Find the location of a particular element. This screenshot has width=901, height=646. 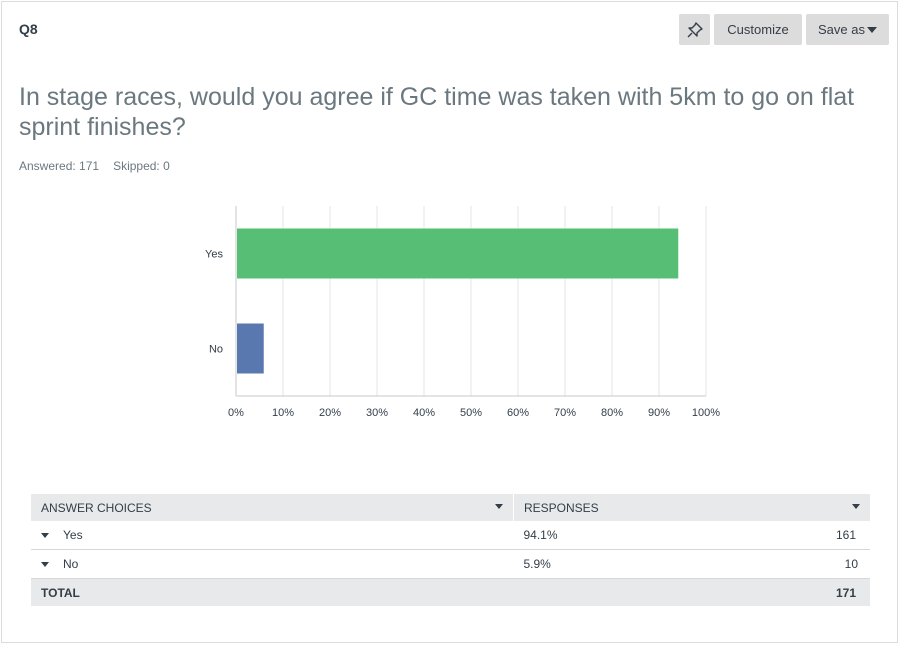

x-tick-label: 50% is located at coordinates (471, 413).